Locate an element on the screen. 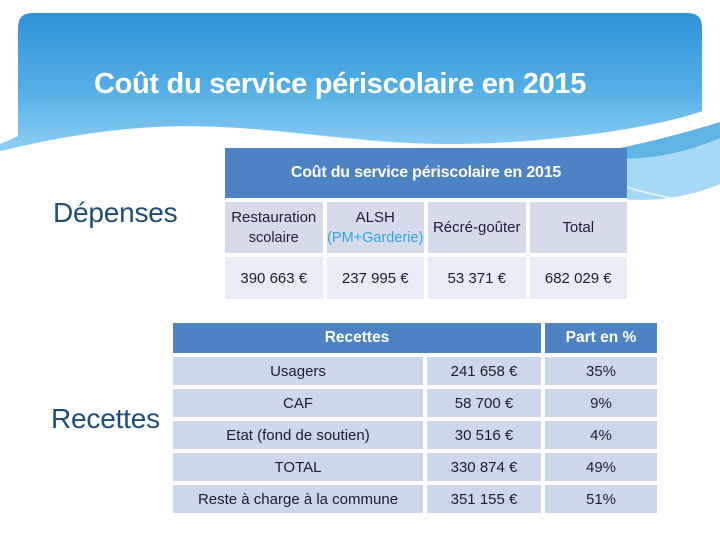 Image resolution: width=720 pixels, height=540 pixels. depenses-value-total: 682 029 € is located at coordinates (578, 278).